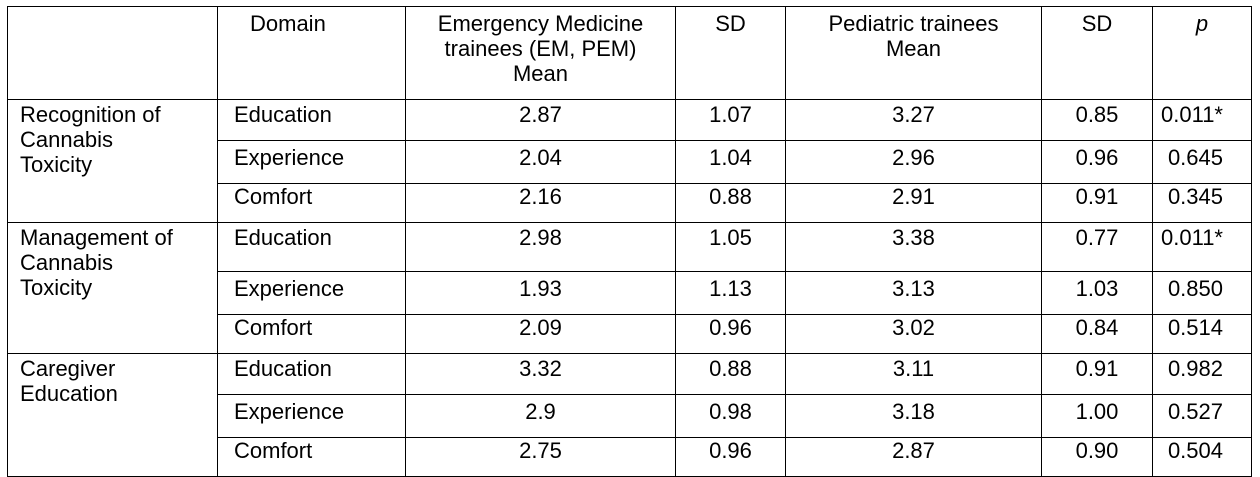 The image size is (1260, 477). Describe the element at coordinates (90, 114) in the screenshot. I see `group-label-line1: Recognition of` at that location.